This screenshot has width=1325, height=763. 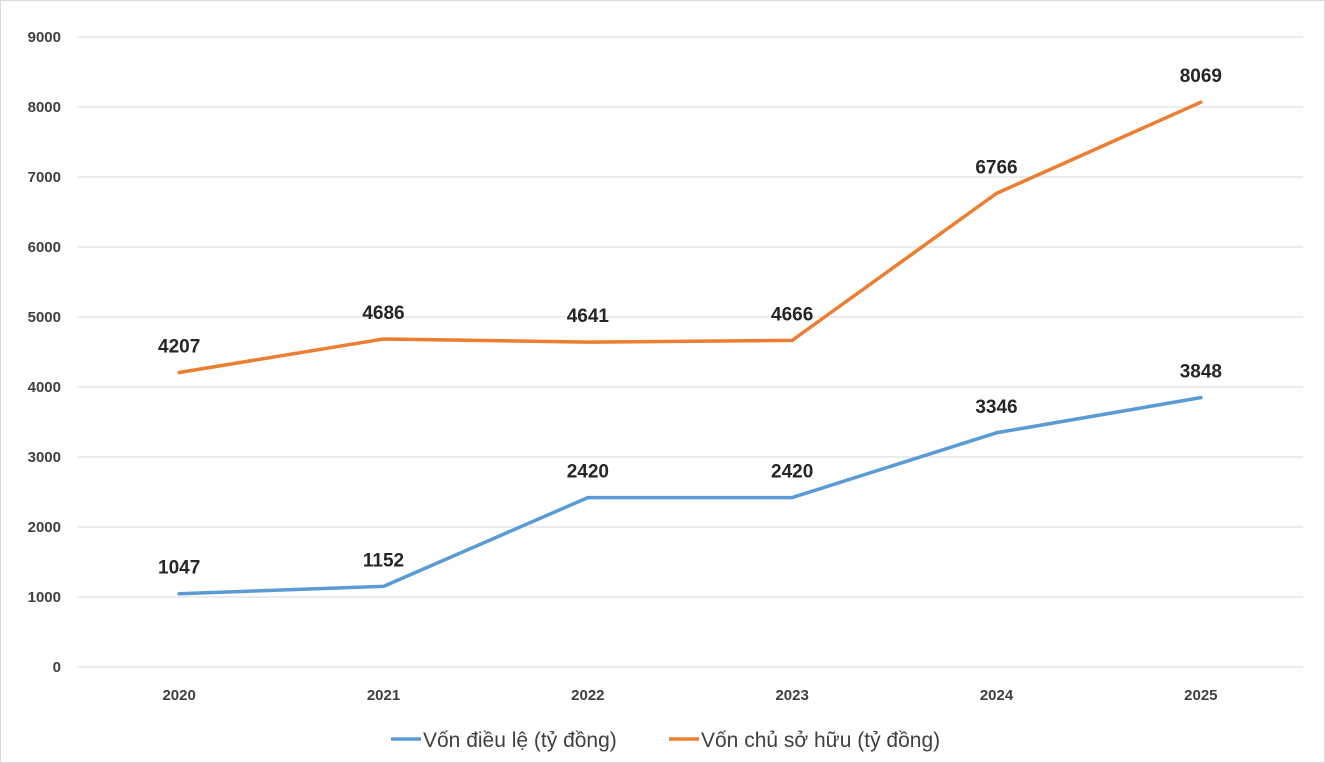 What do you see at coordinates (44, 352) in the screenshot?
I see `y-axis-ticks: 0 1000 2000 3000 4000 5000 6000 7000 8000 9000` at bounding box center [44, 352].